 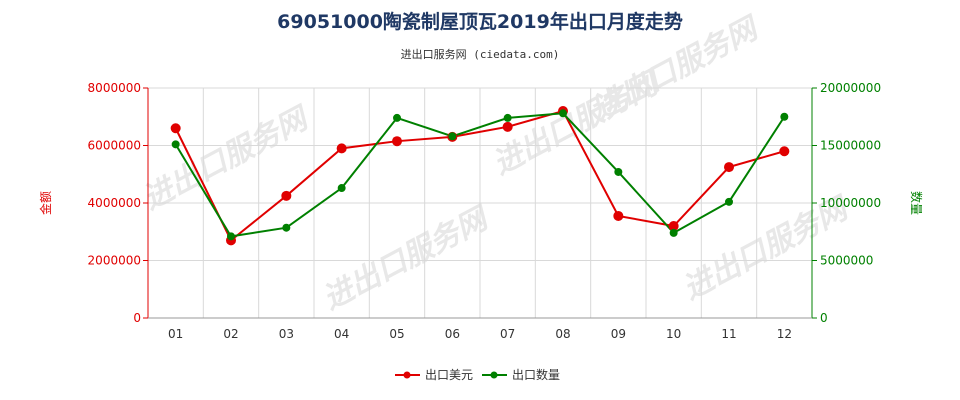 What do you see at coordinates (286, 334) in the screenshot?
I see `x-tick-label: 03` at bounding box center [286, 334].